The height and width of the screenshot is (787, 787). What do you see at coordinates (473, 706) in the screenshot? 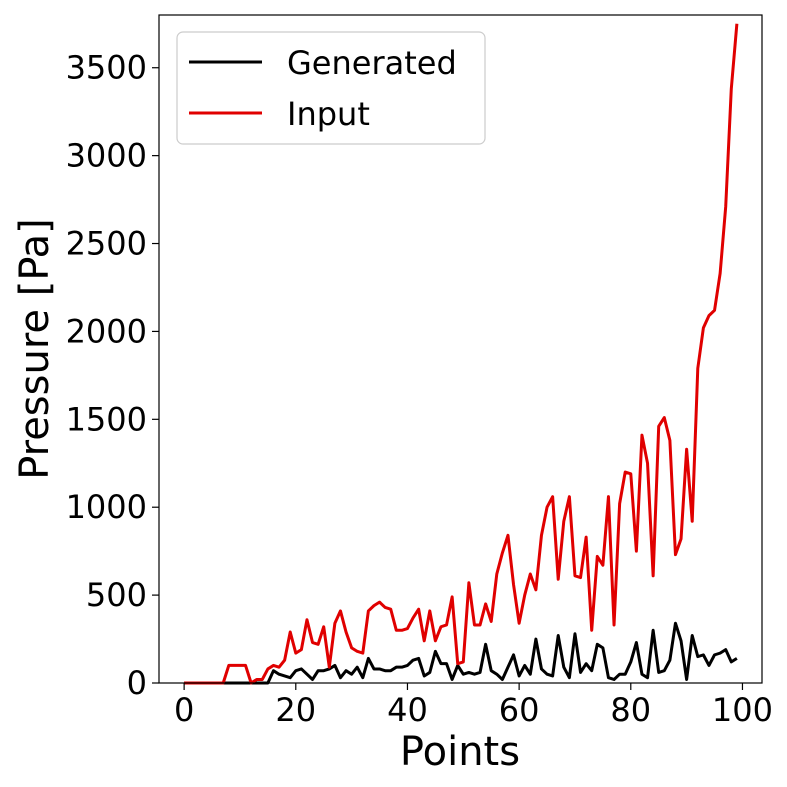
I see `x-axis-ticks: 0 20 40 60 80 100` at bounding box center [473, 706].